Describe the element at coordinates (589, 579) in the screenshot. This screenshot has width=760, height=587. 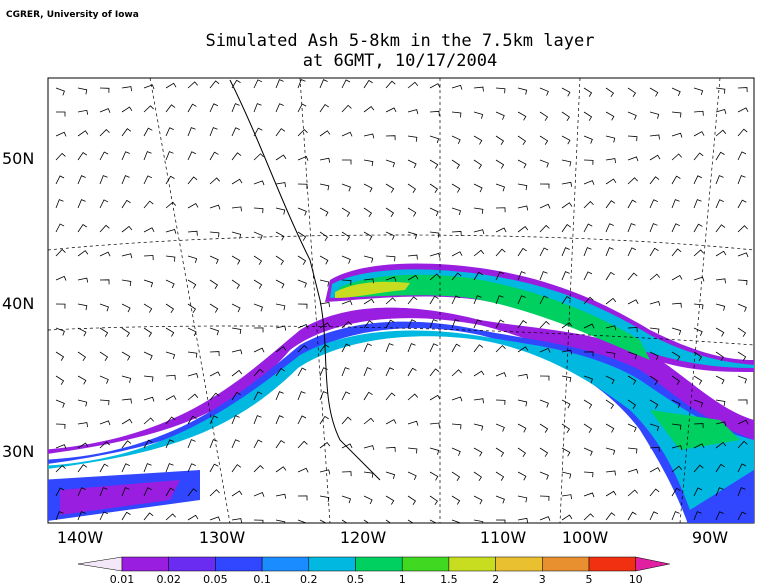
I see `colorbar-label: 5` at that location.